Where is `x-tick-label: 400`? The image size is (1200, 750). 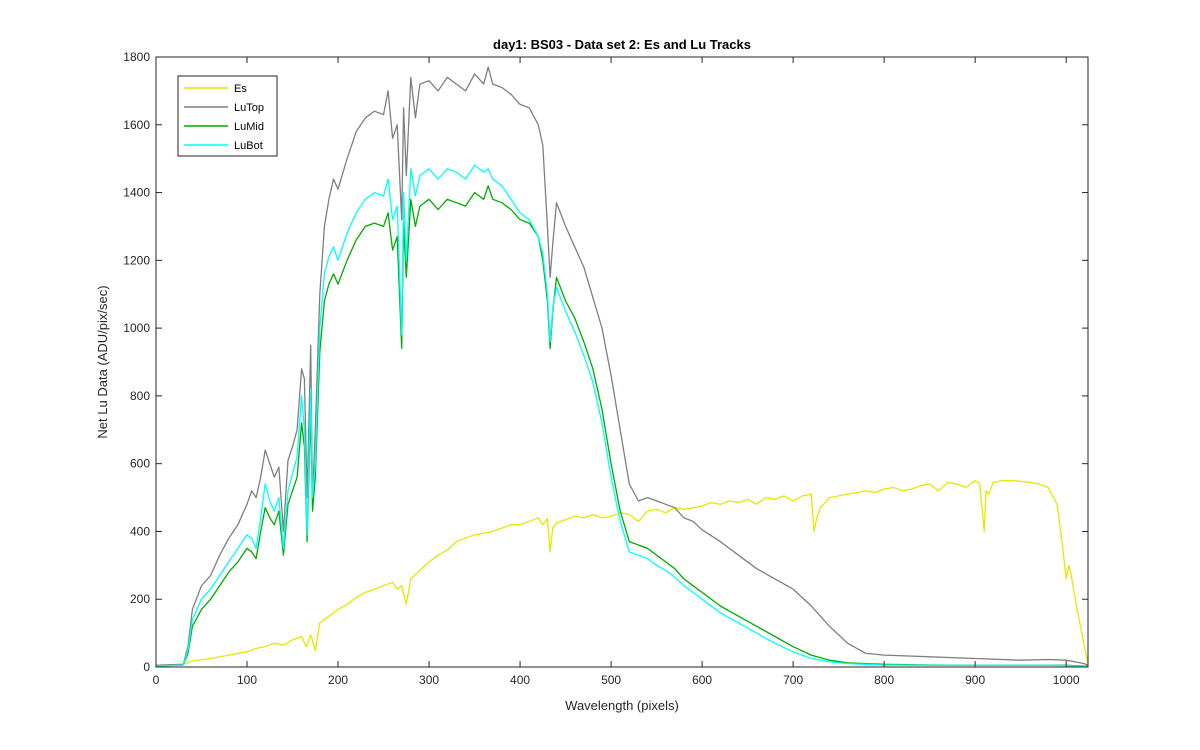 x-tick-label: 400 is located at coordinates (520, 680).